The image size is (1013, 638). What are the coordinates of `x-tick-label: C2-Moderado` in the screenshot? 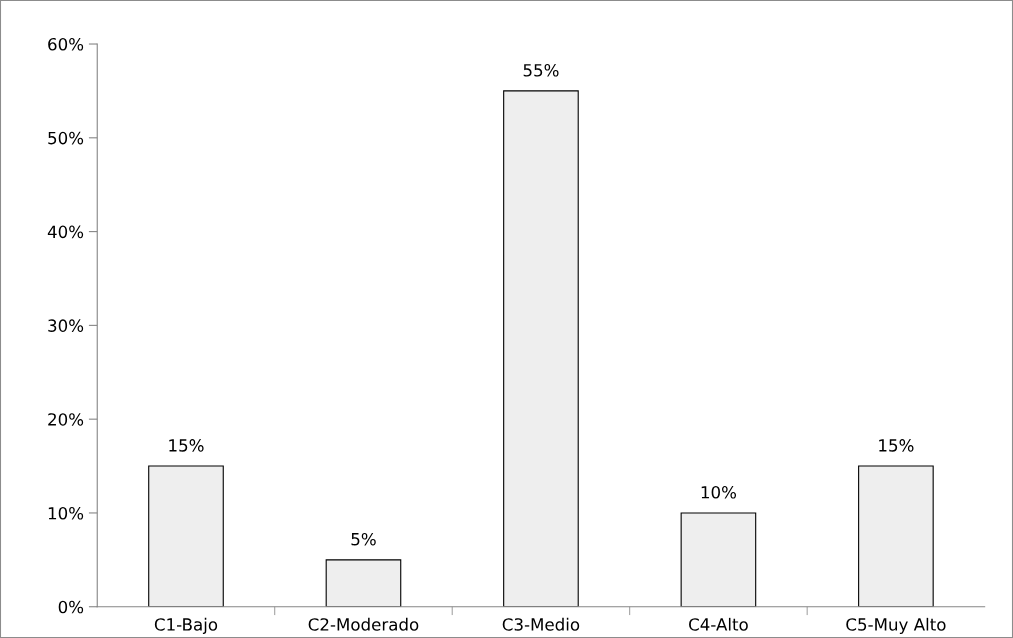 It's located at (363, 624).